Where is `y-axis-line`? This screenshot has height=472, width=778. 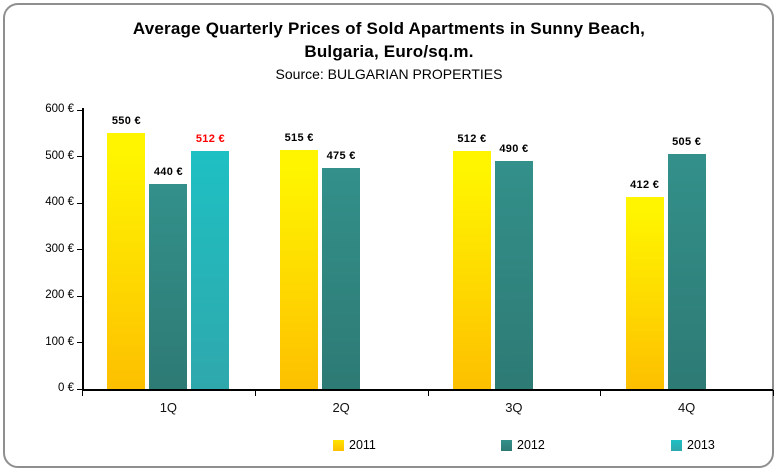
y-axis-line is located at coordinates (83, 249).